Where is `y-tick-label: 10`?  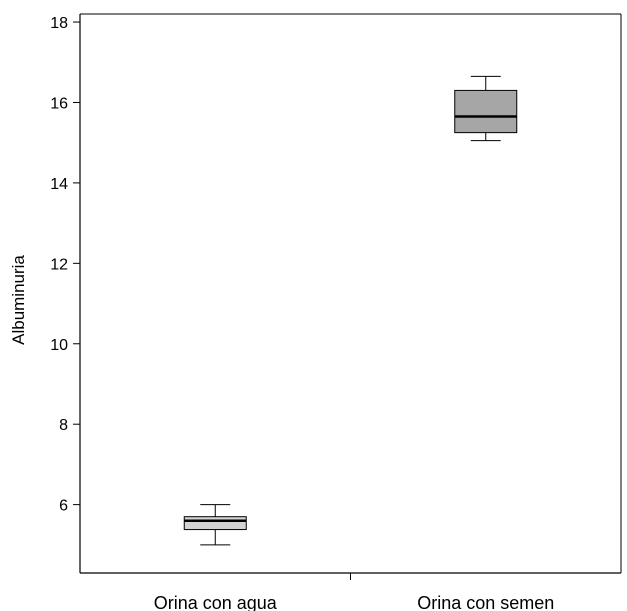
y-tick-label: 10 is located at coordinates (59, 345).